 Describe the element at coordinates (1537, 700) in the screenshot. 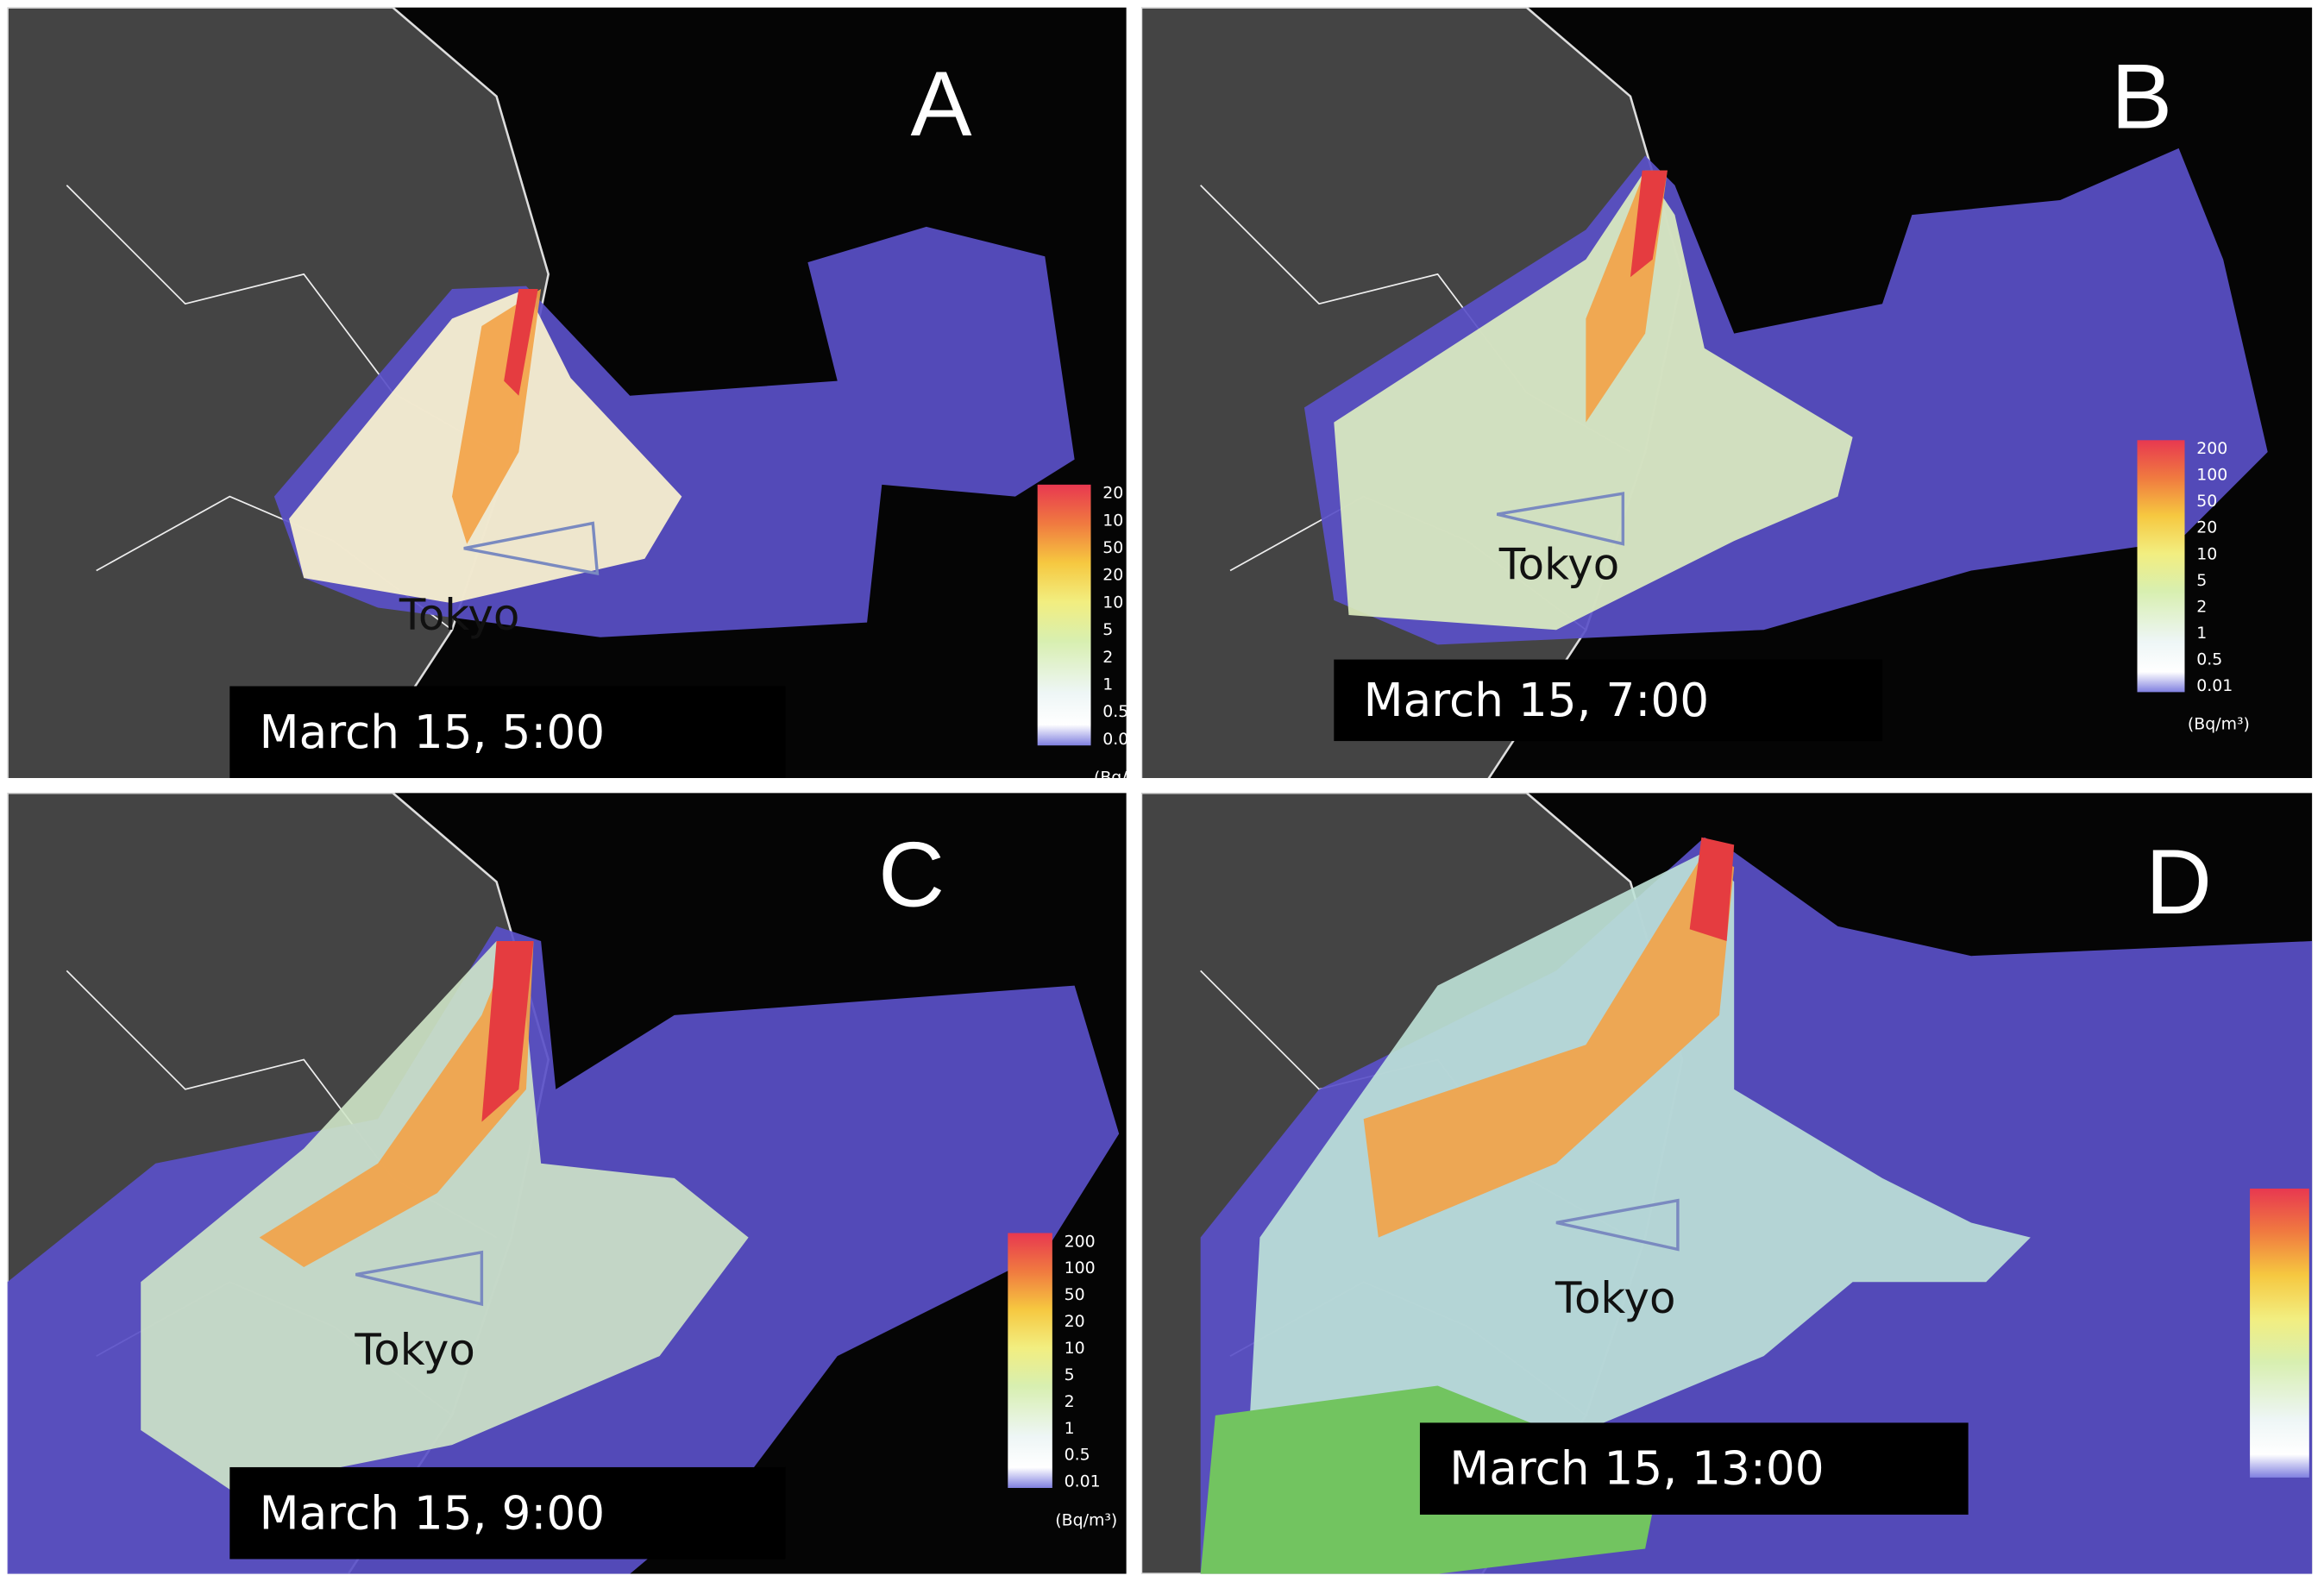

I see `time-label: March 15, 7:00` at that location.